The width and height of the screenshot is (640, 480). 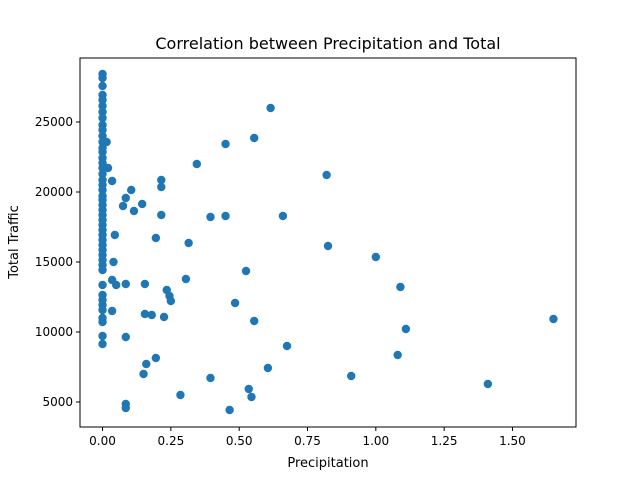 What do you see at coordinates (239, 441) in the screenshot?
I see `x-tick-label: 0.50` at bounding box center [239, 441].